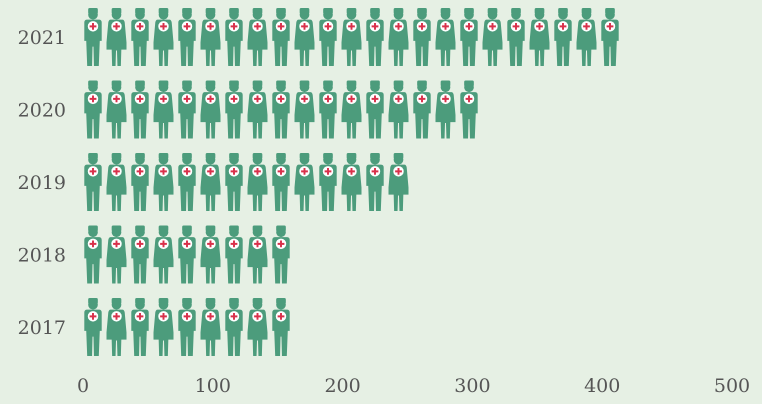  Describe the element at coordinates (42, 38) in the screenshot. I see `y-tick-label: 2021` at that location.